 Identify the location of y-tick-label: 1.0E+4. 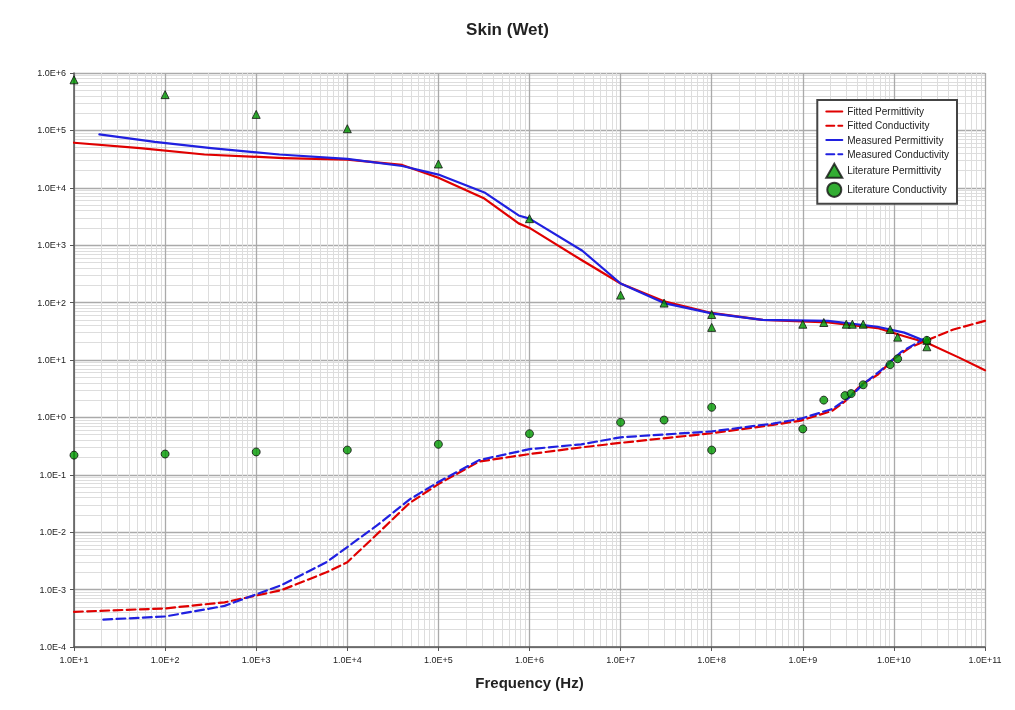
(51, 187).